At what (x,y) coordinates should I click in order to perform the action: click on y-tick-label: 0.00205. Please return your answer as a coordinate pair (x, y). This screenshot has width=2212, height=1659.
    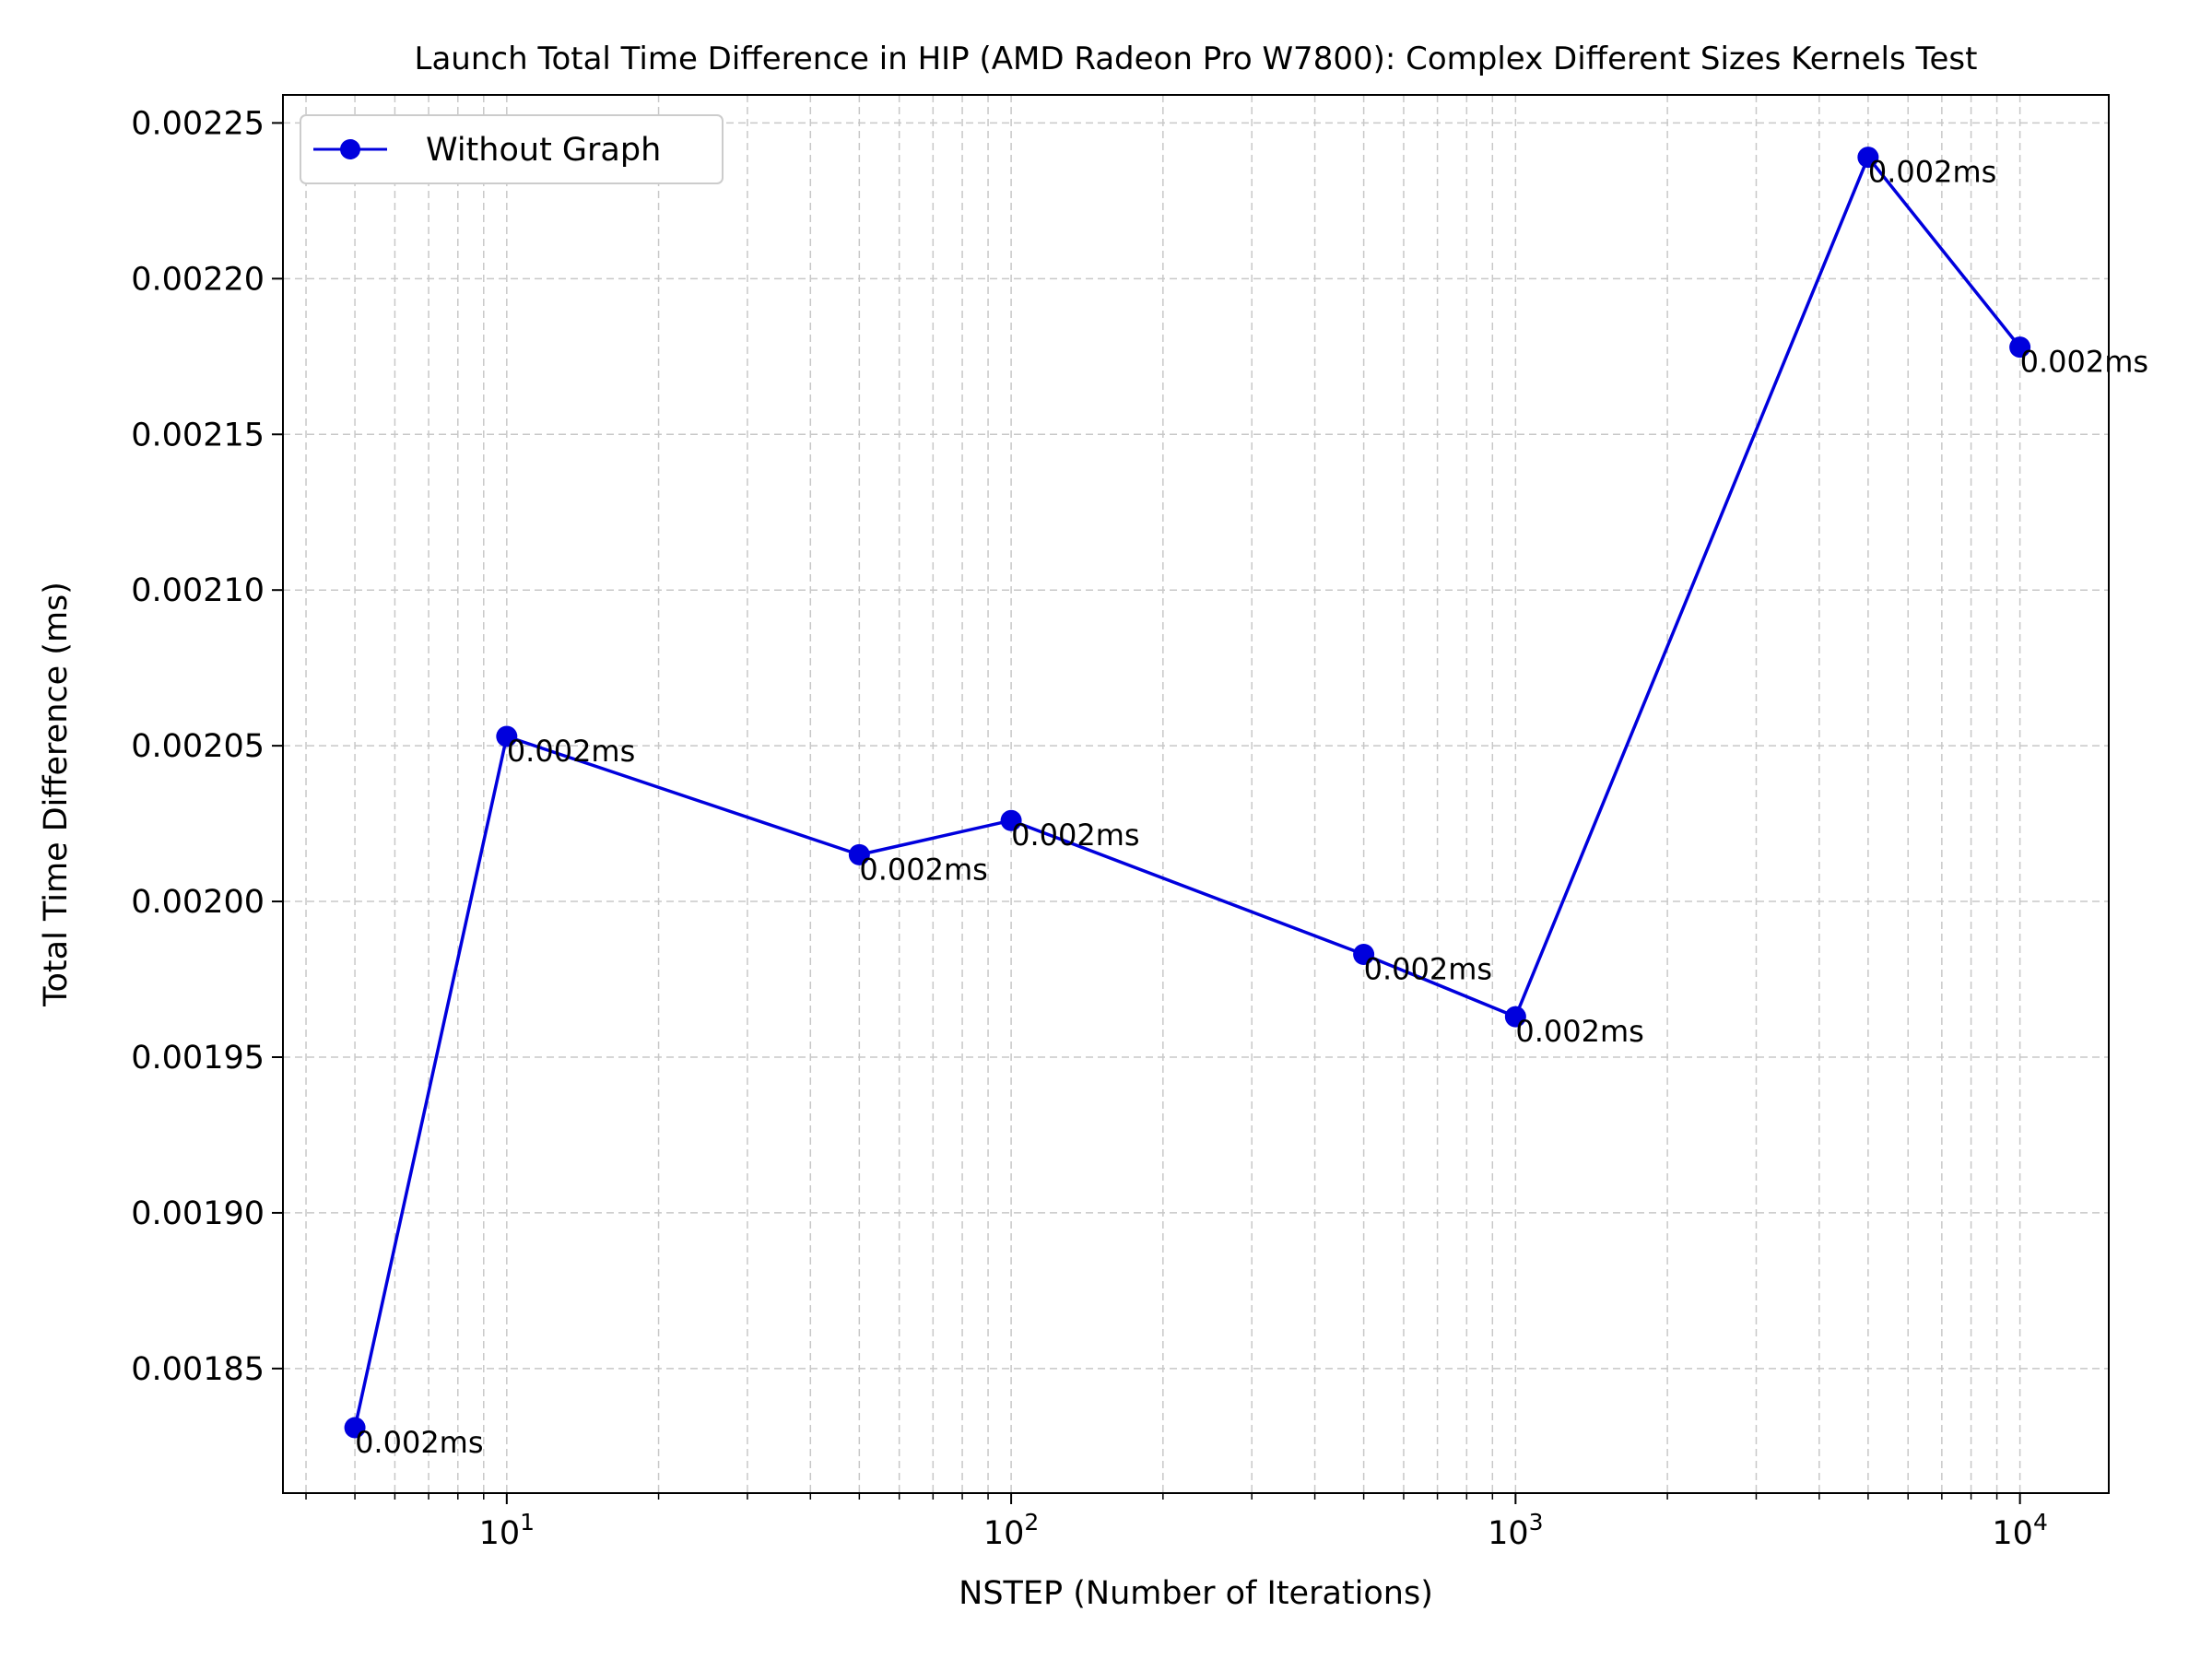
    Looking at the image, I should click on (198, 746).